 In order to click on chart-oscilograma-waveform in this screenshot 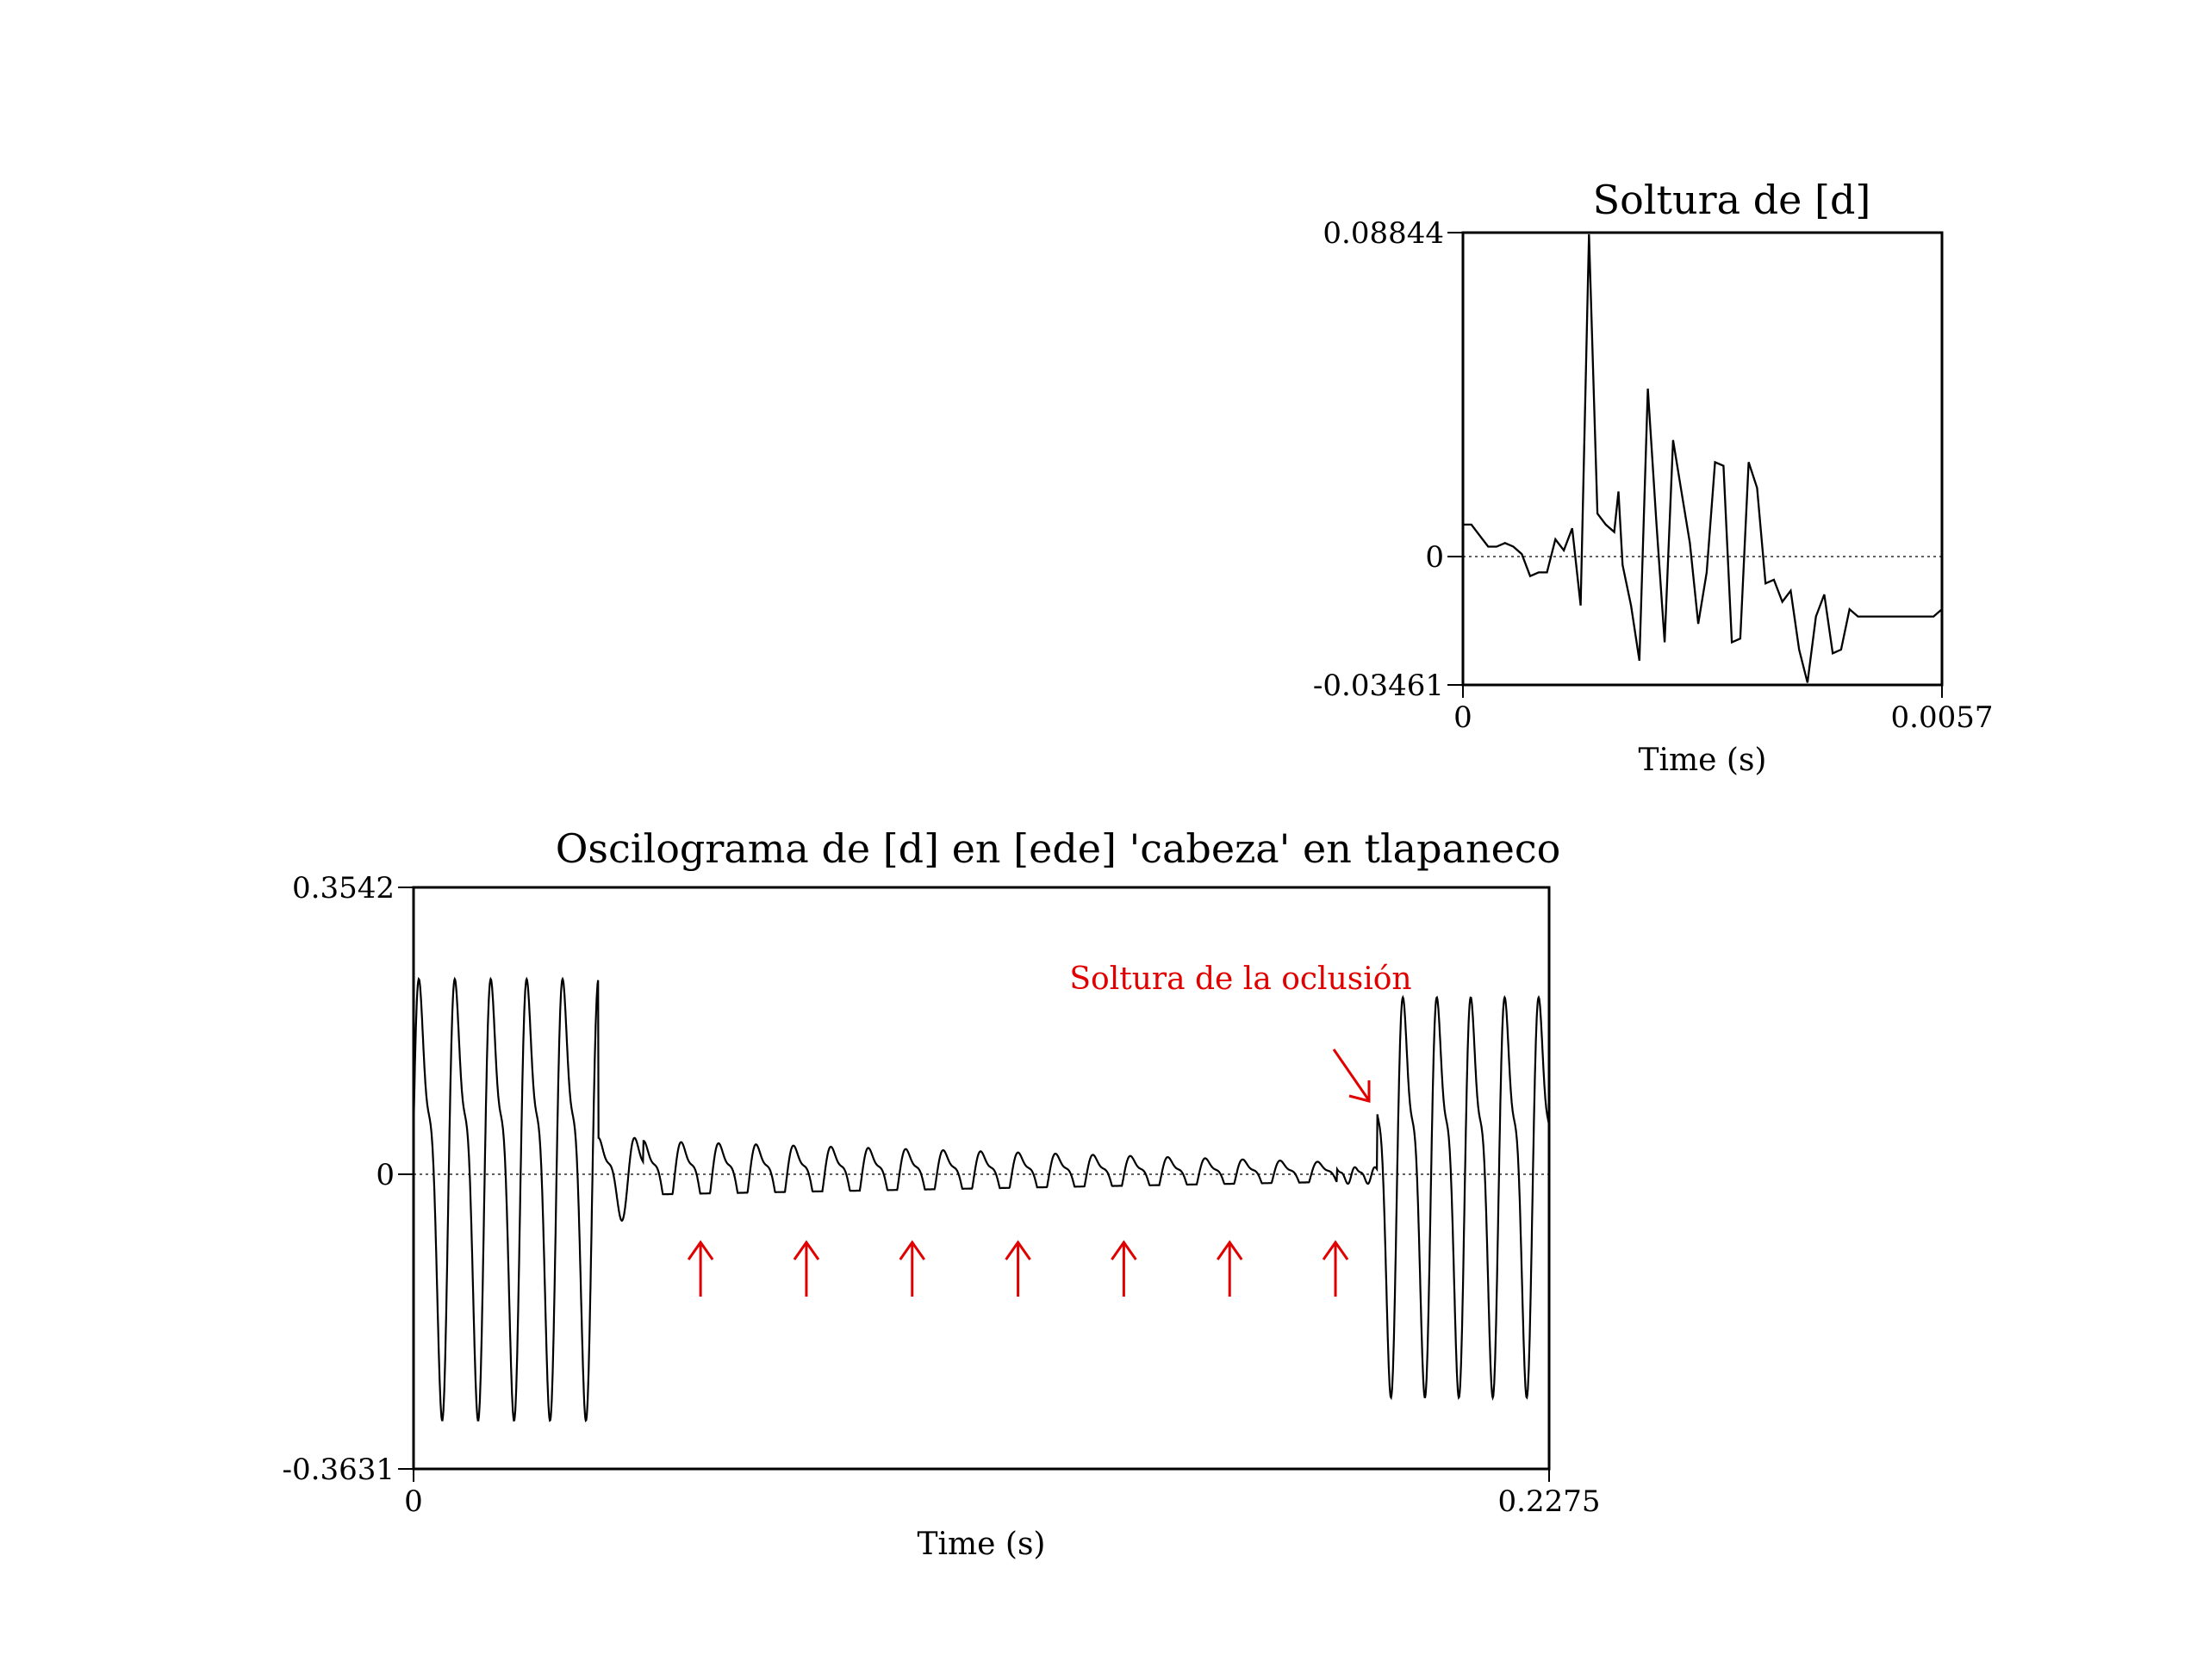, I will do `click(981, 1200)`.